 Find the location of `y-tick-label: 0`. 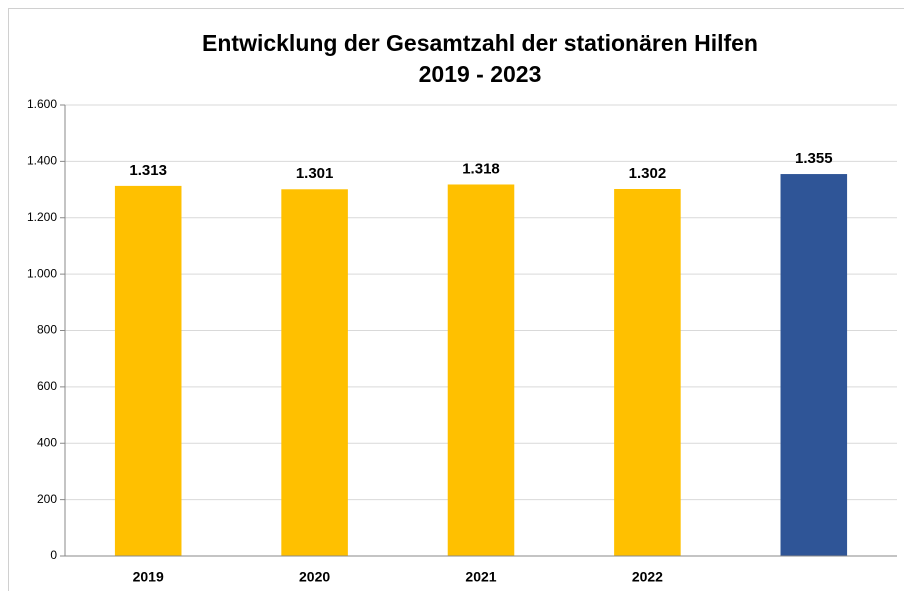

y-tick-label: 0 is located at coordinates (53, 555).